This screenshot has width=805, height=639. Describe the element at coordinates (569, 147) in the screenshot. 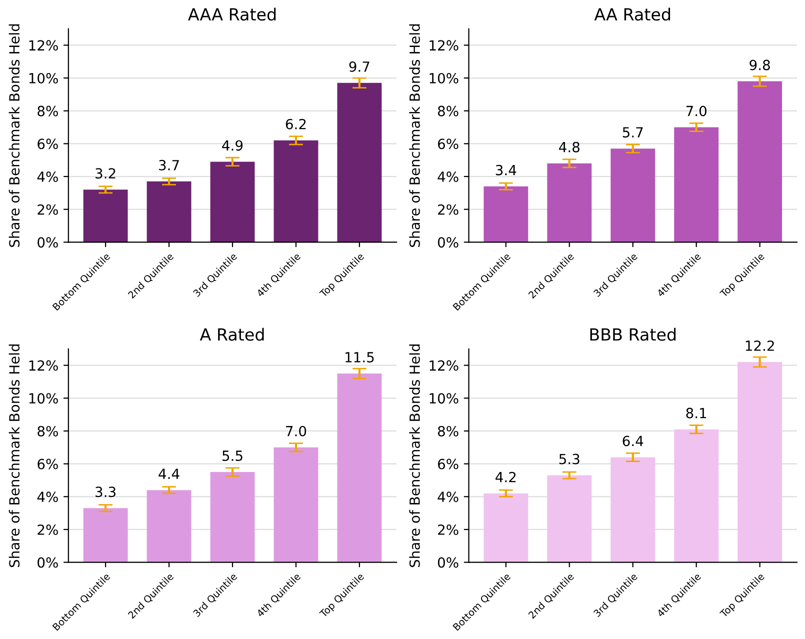

I see `data-label: 4.8` at that location.